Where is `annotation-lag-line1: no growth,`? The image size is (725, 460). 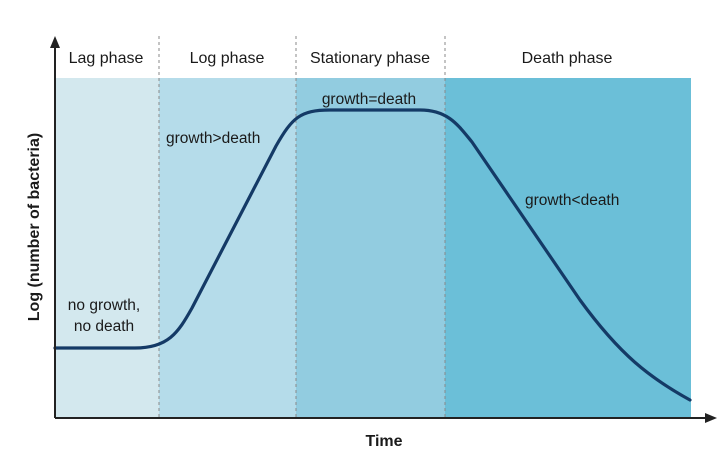
annotation-lag-line1: no growth, is located at coordinates (104, 305).